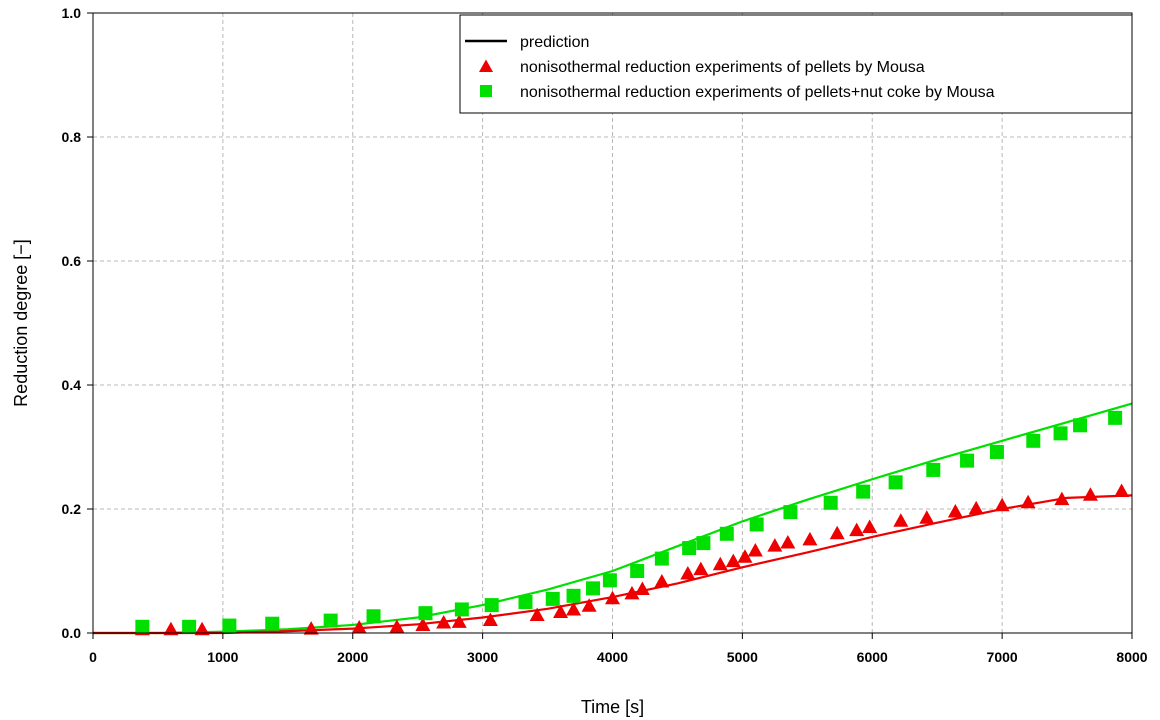  What do you see at coordinates (1002, 657) in the screenshot?
I see `x-tick-label: 7000` at bounding box center [1002, 657].